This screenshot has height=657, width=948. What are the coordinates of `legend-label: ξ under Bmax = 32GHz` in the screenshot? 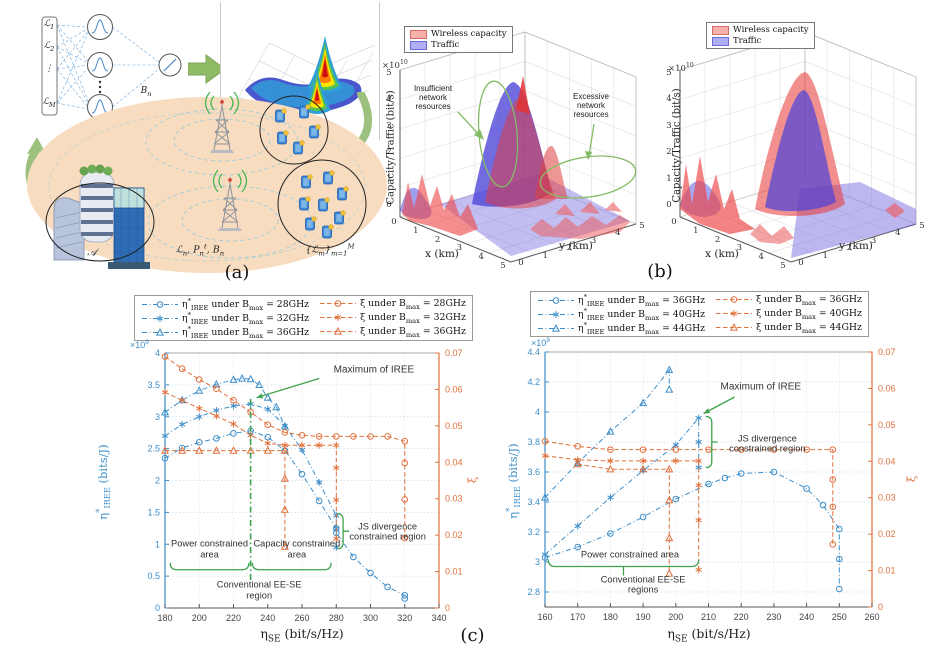 It's located at (413, 318).